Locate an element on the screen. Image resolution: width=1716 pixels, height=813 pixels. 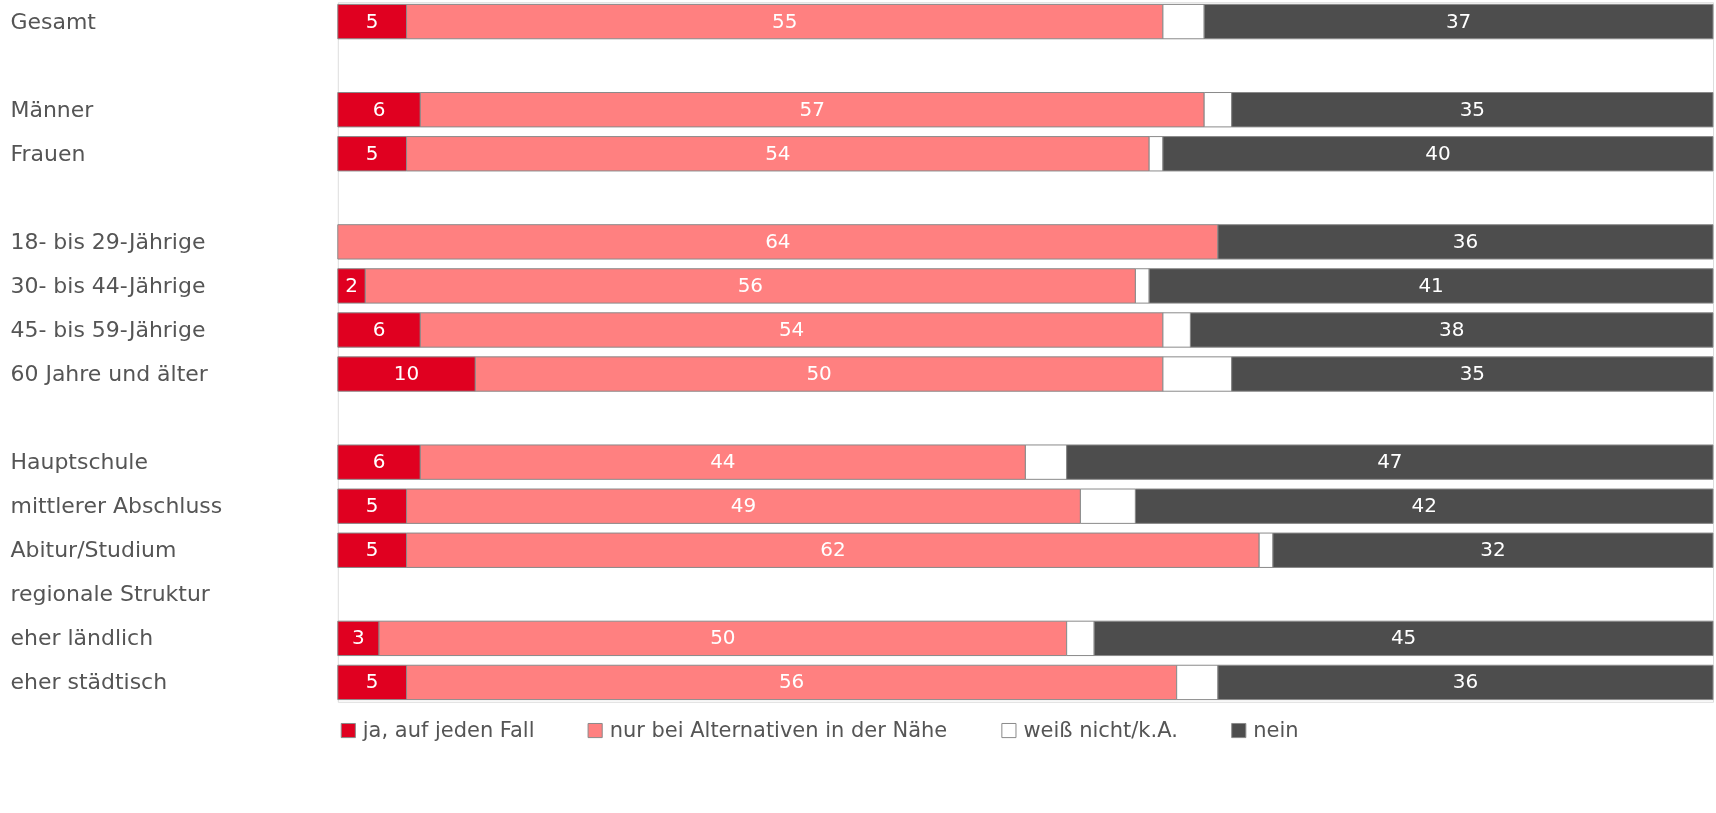
data-label: 62 is located at coordinates (833, 549).